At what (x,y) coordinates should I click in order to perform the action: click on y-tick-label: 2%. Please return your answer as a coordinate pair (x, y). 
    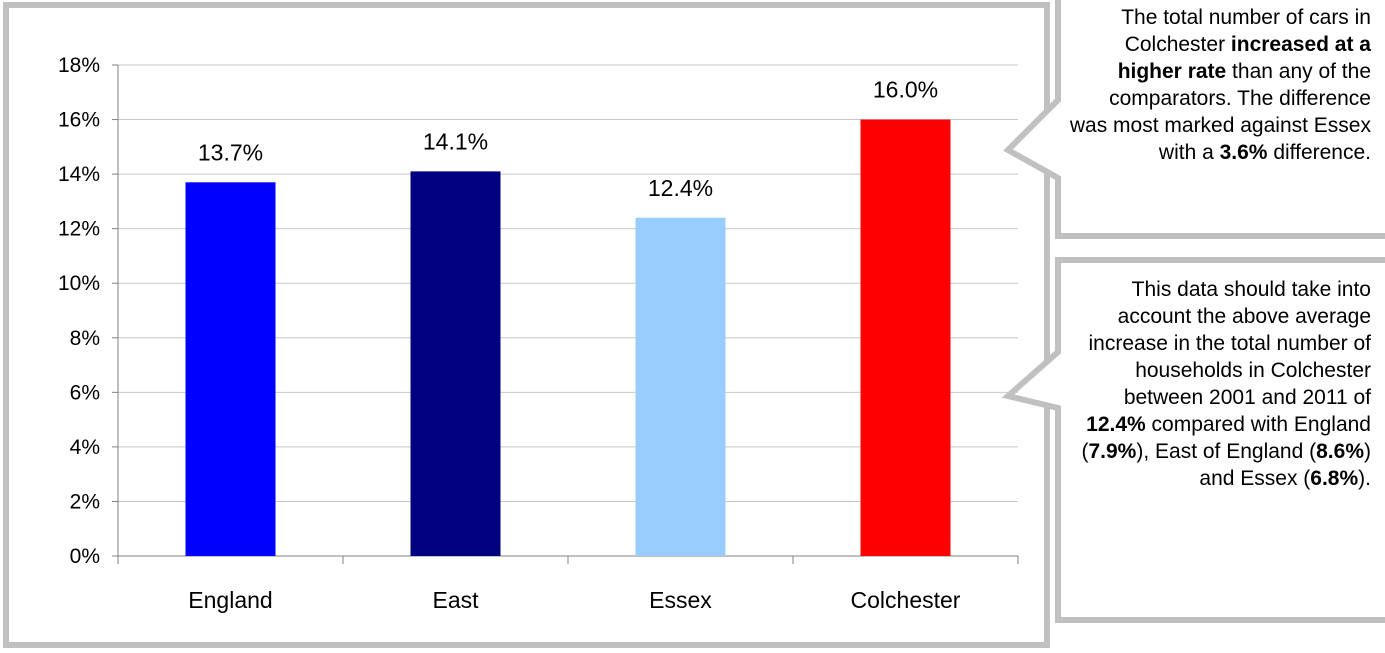
    Looking at the image, I should click on (85, 501).